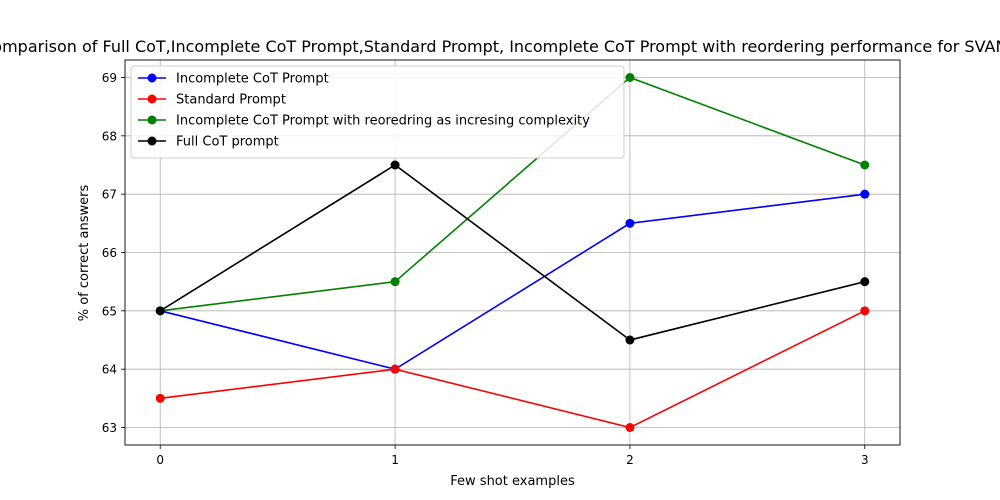  Describe the element at coordinates (231, 100) in the screenshot. I see `legend-entry-label: Standard Prompt` at that location.